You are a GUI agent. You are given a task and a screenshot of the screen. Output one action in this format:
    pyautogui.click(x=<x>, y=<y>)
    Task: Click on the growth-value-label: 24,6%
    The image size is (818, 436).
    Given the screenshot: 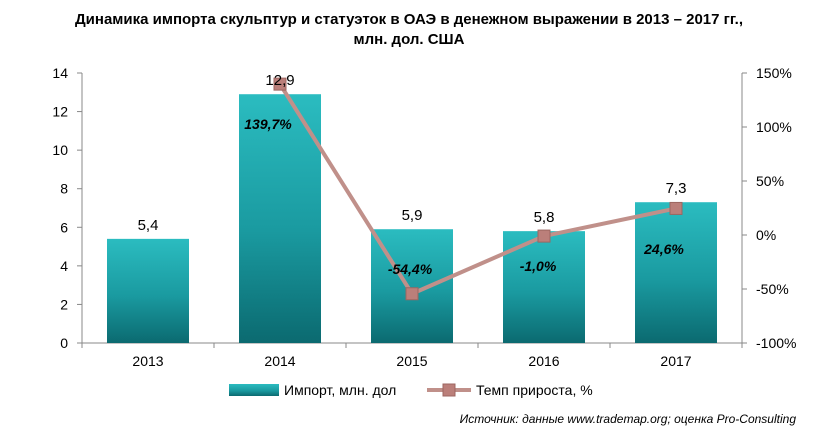 What is the action you would take?
    pyautogui.click(x=663, y=249)
    